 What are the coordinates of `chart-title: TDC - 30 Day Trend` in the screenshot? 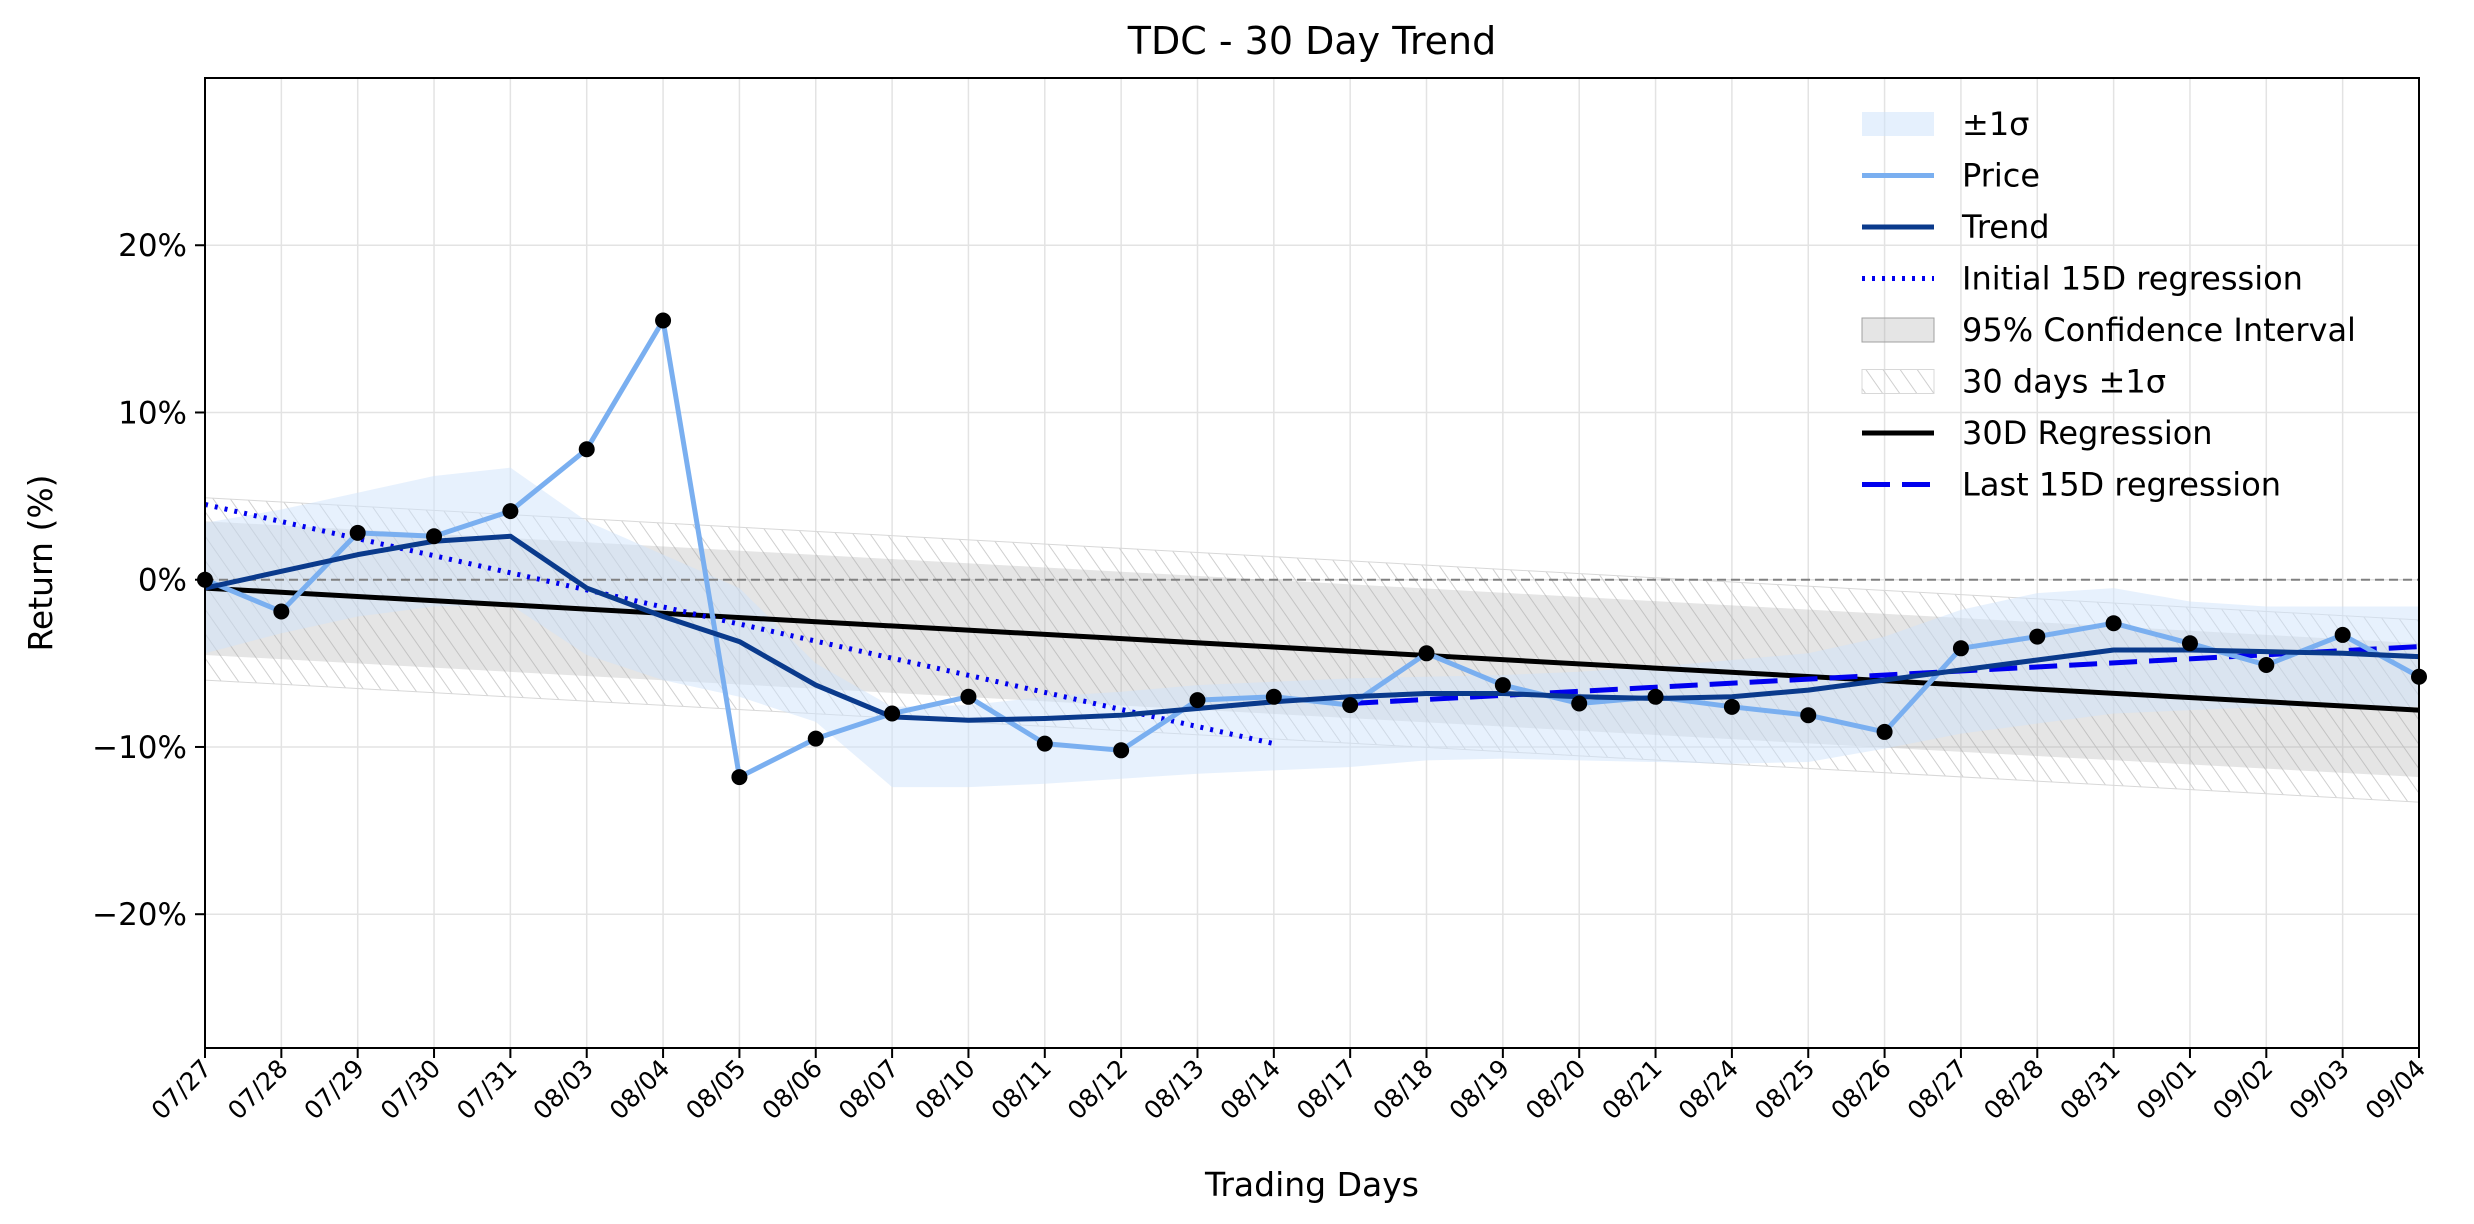 It's located at (1311, 41).